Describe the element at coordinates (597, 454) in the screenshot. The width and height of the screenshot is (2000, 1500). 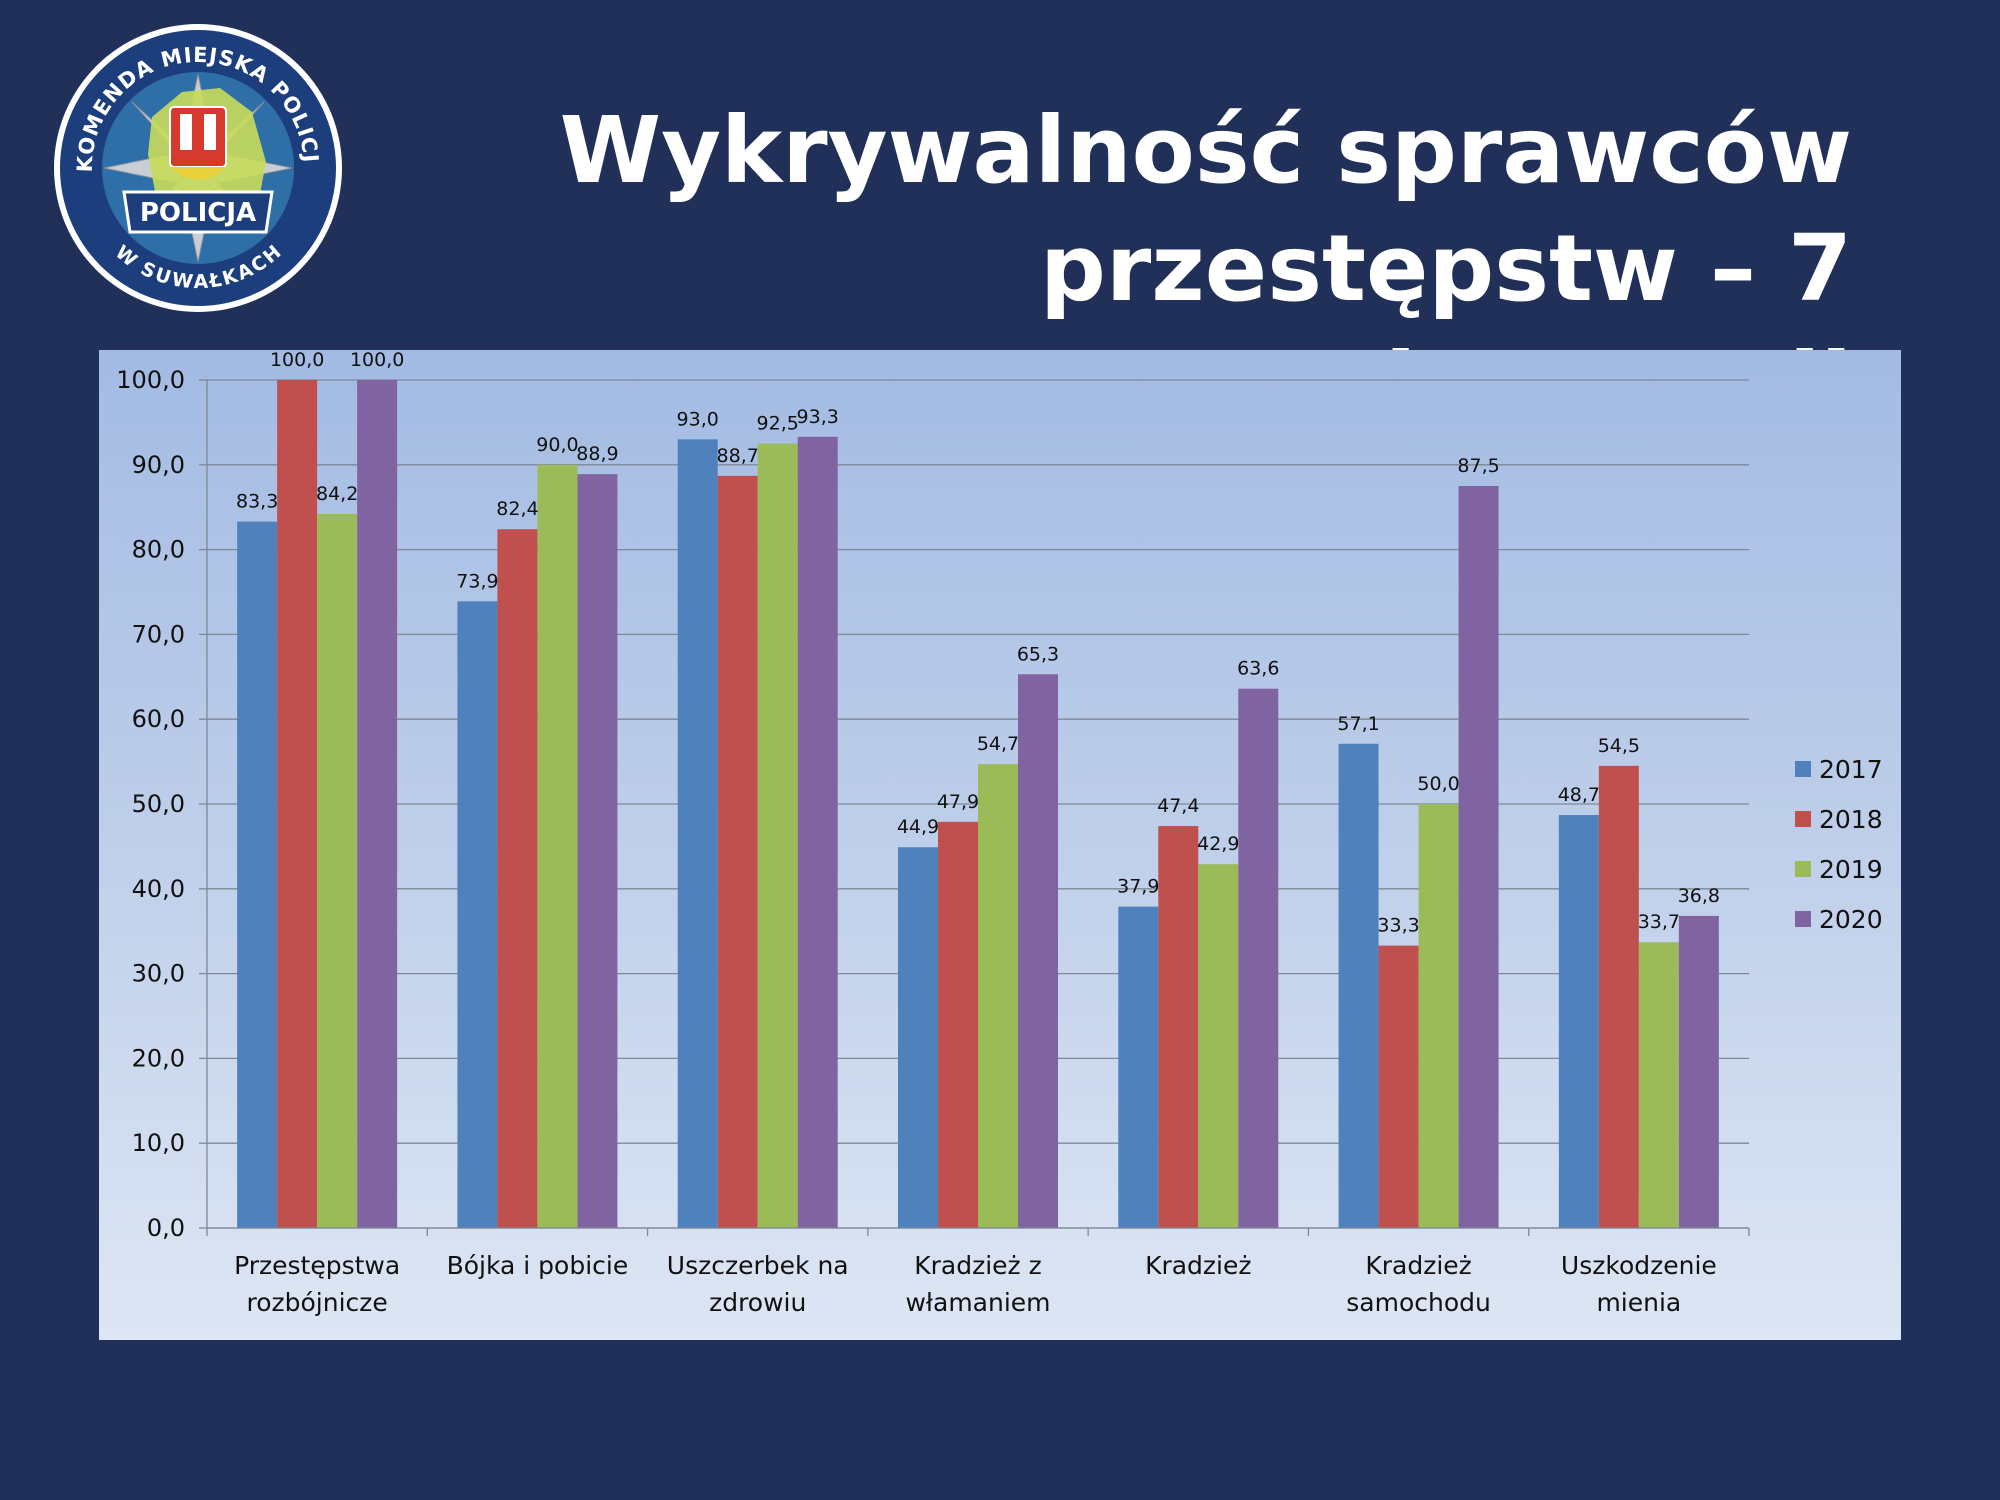
I see `data-label: 88,9` at that location.